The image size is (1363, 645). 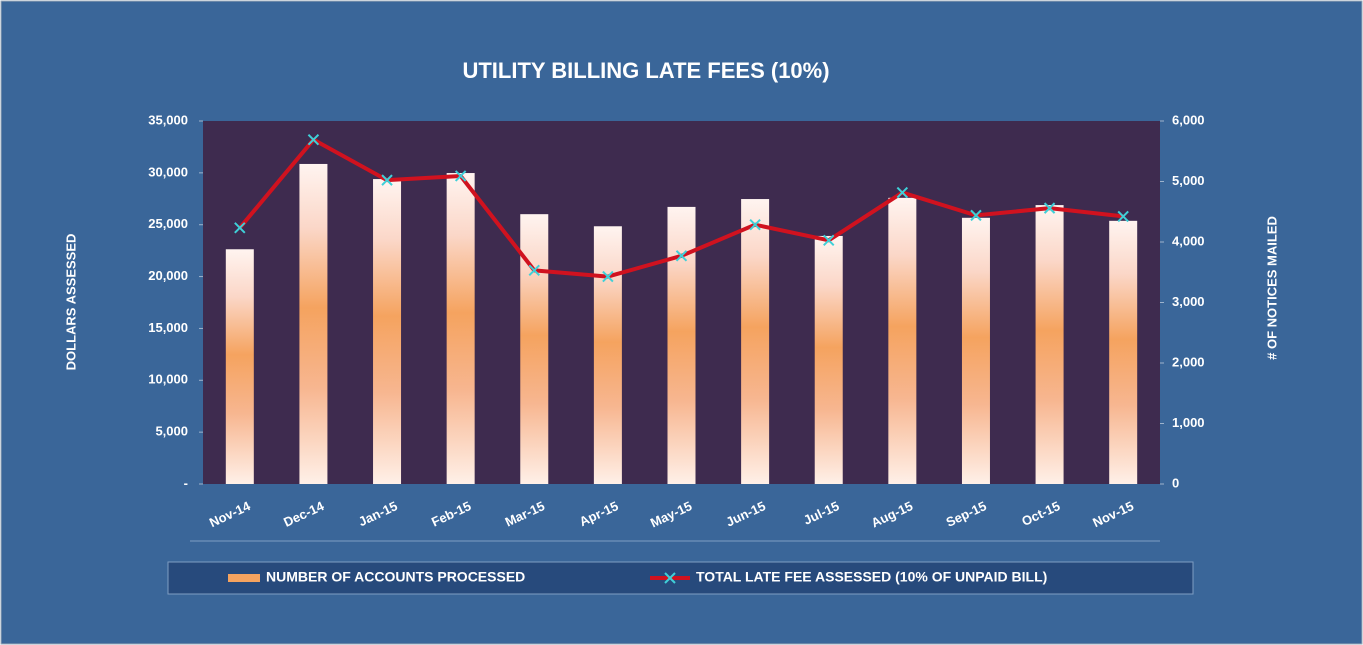 What do you see at coordinates (1188, 361) in the screenshot?
I see `y2-tick-label: 2,000` at bounding box center [1188, 361].